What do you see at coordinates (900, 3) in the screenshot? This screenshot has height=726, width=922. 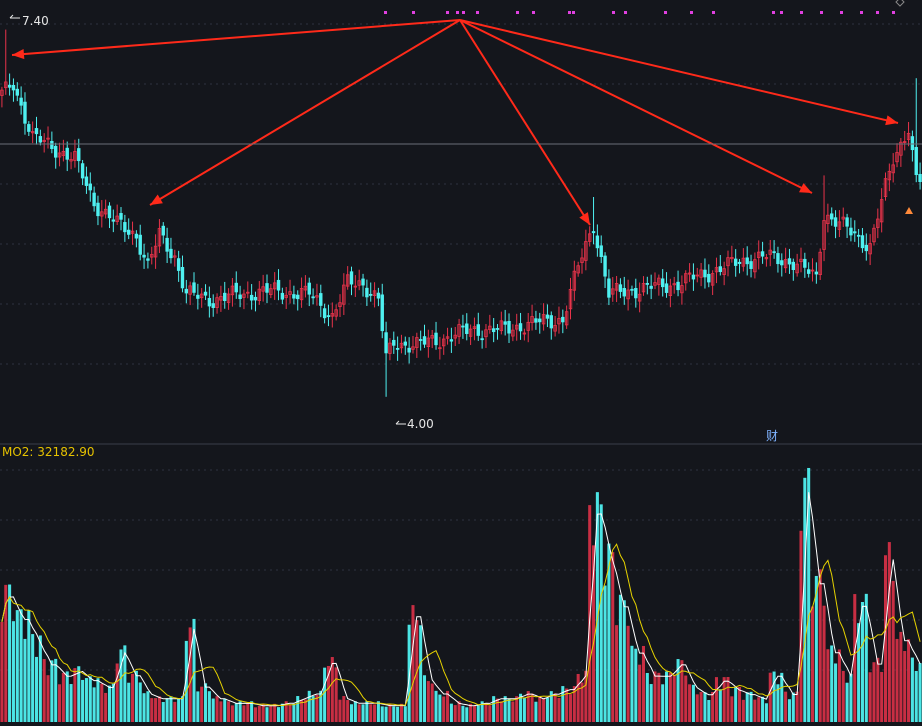 I see `diamond-icon` at bounding box center [900, 3].